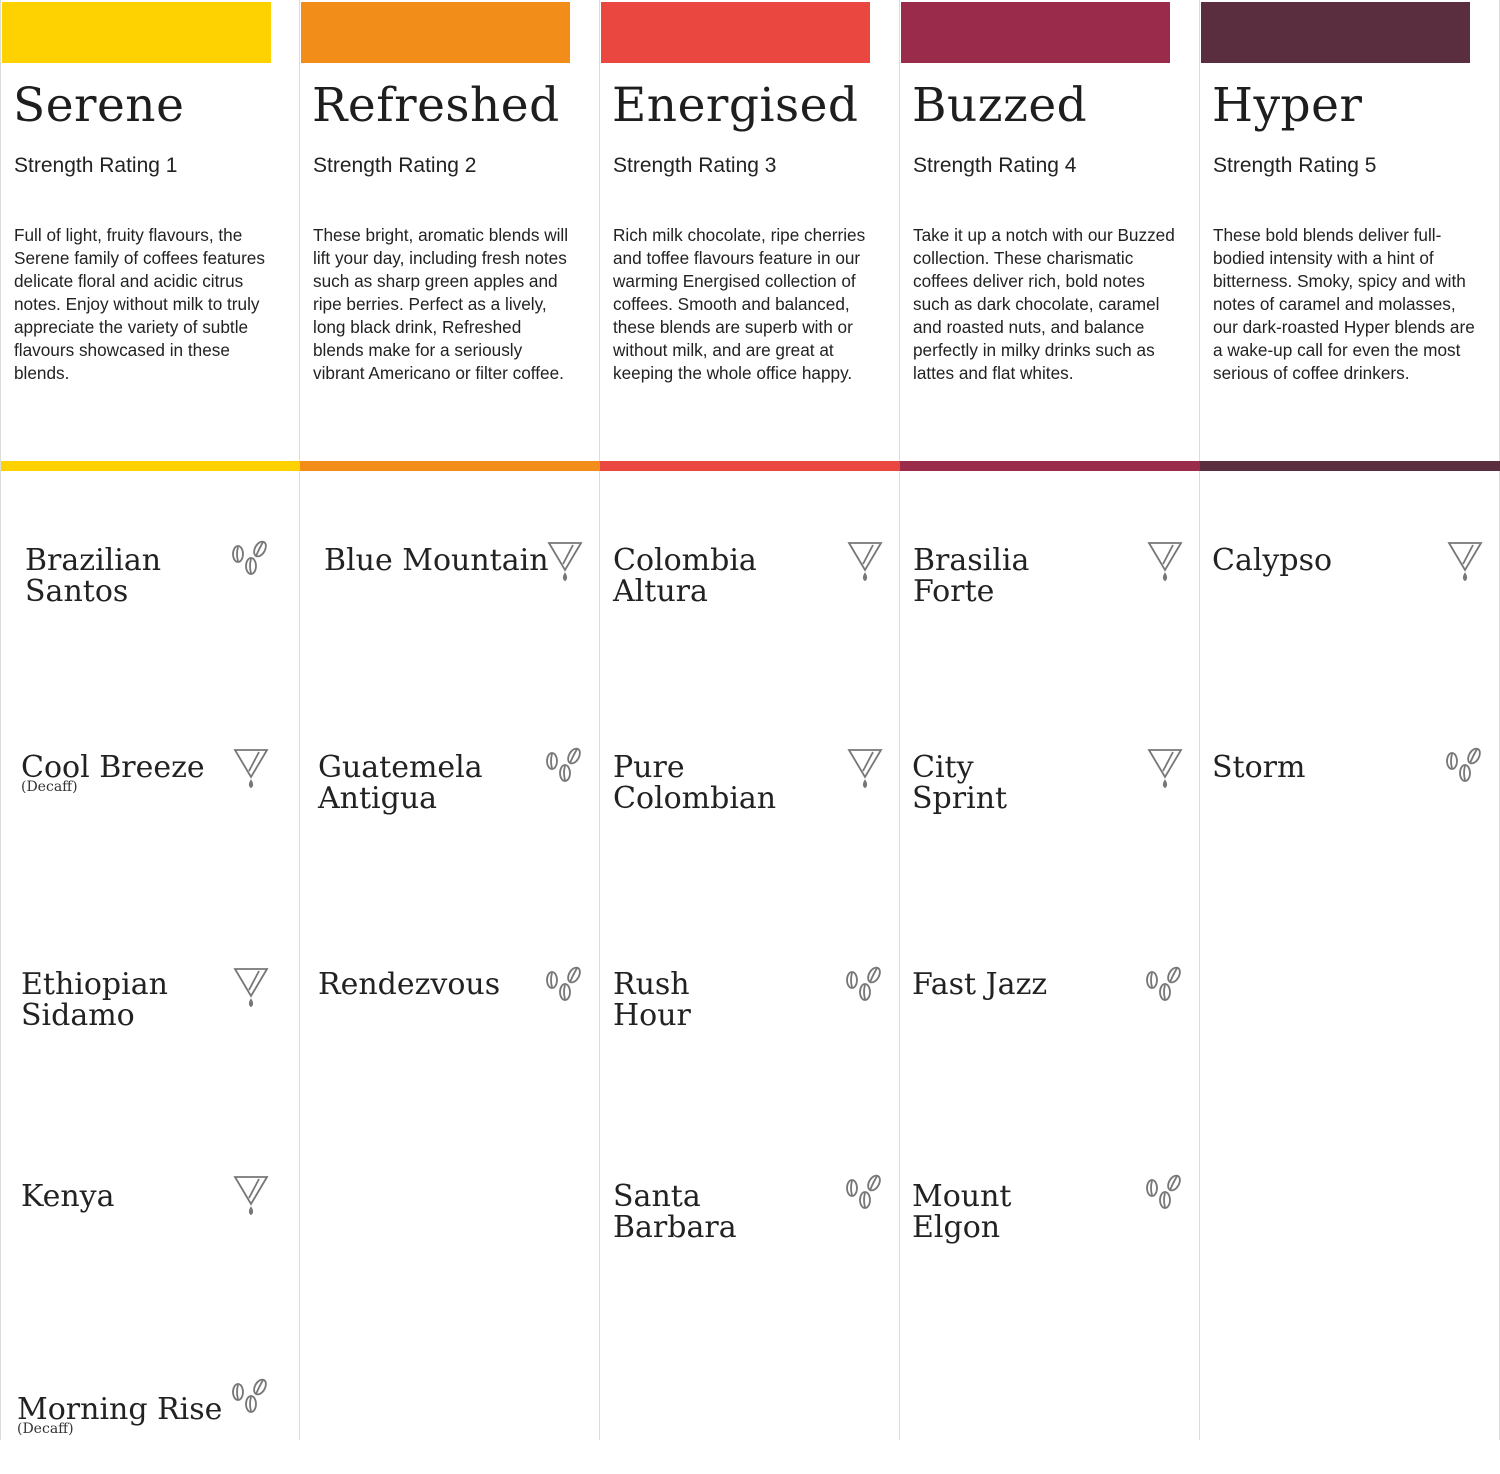 This screenshot has height=1474, width=1500. I want to click on coffee-item: Santa Barbara, so click(750, 1217).